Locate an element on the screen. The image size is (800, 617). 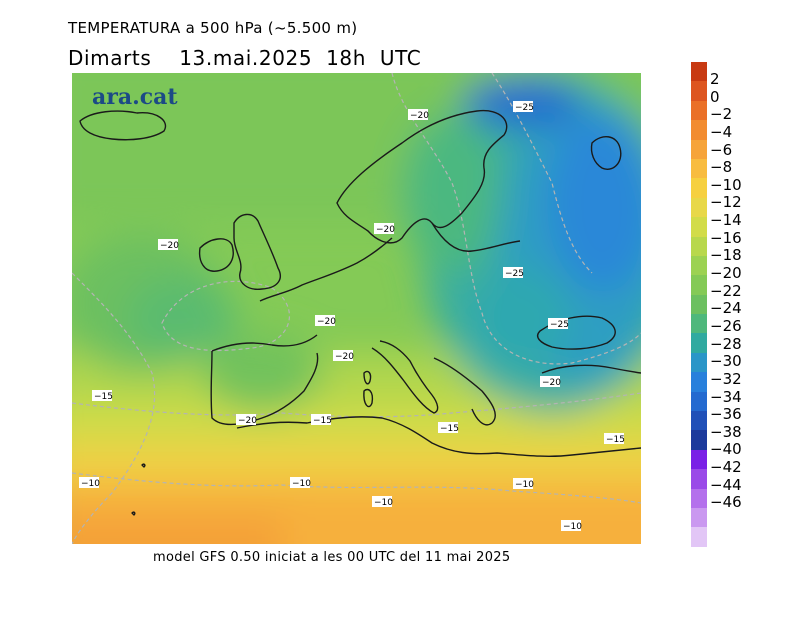
colorbar-label: −20 is located at coordinates (726, 273).